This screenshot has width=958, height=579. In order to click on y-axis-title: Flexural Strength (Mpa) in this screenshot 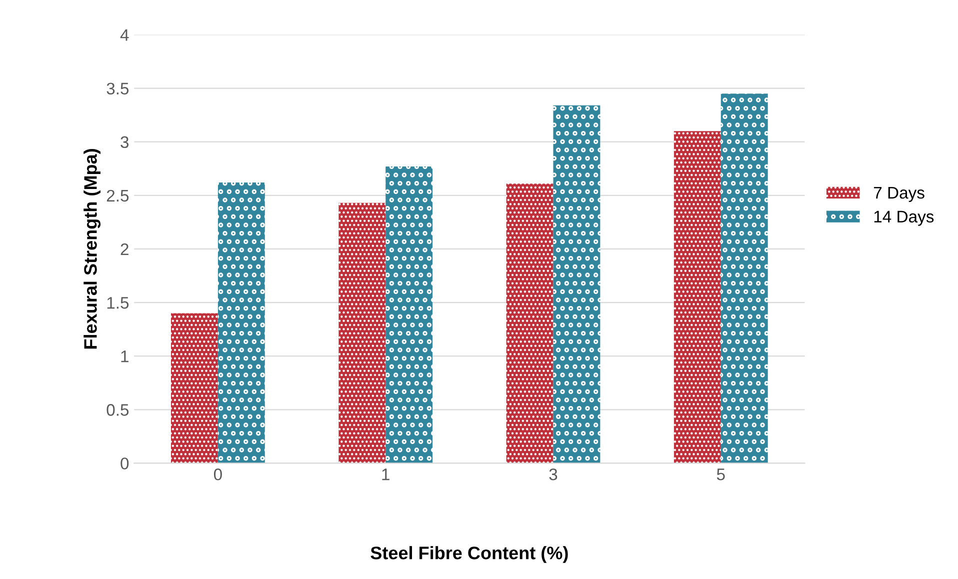, I will do `click(92, 249)`.